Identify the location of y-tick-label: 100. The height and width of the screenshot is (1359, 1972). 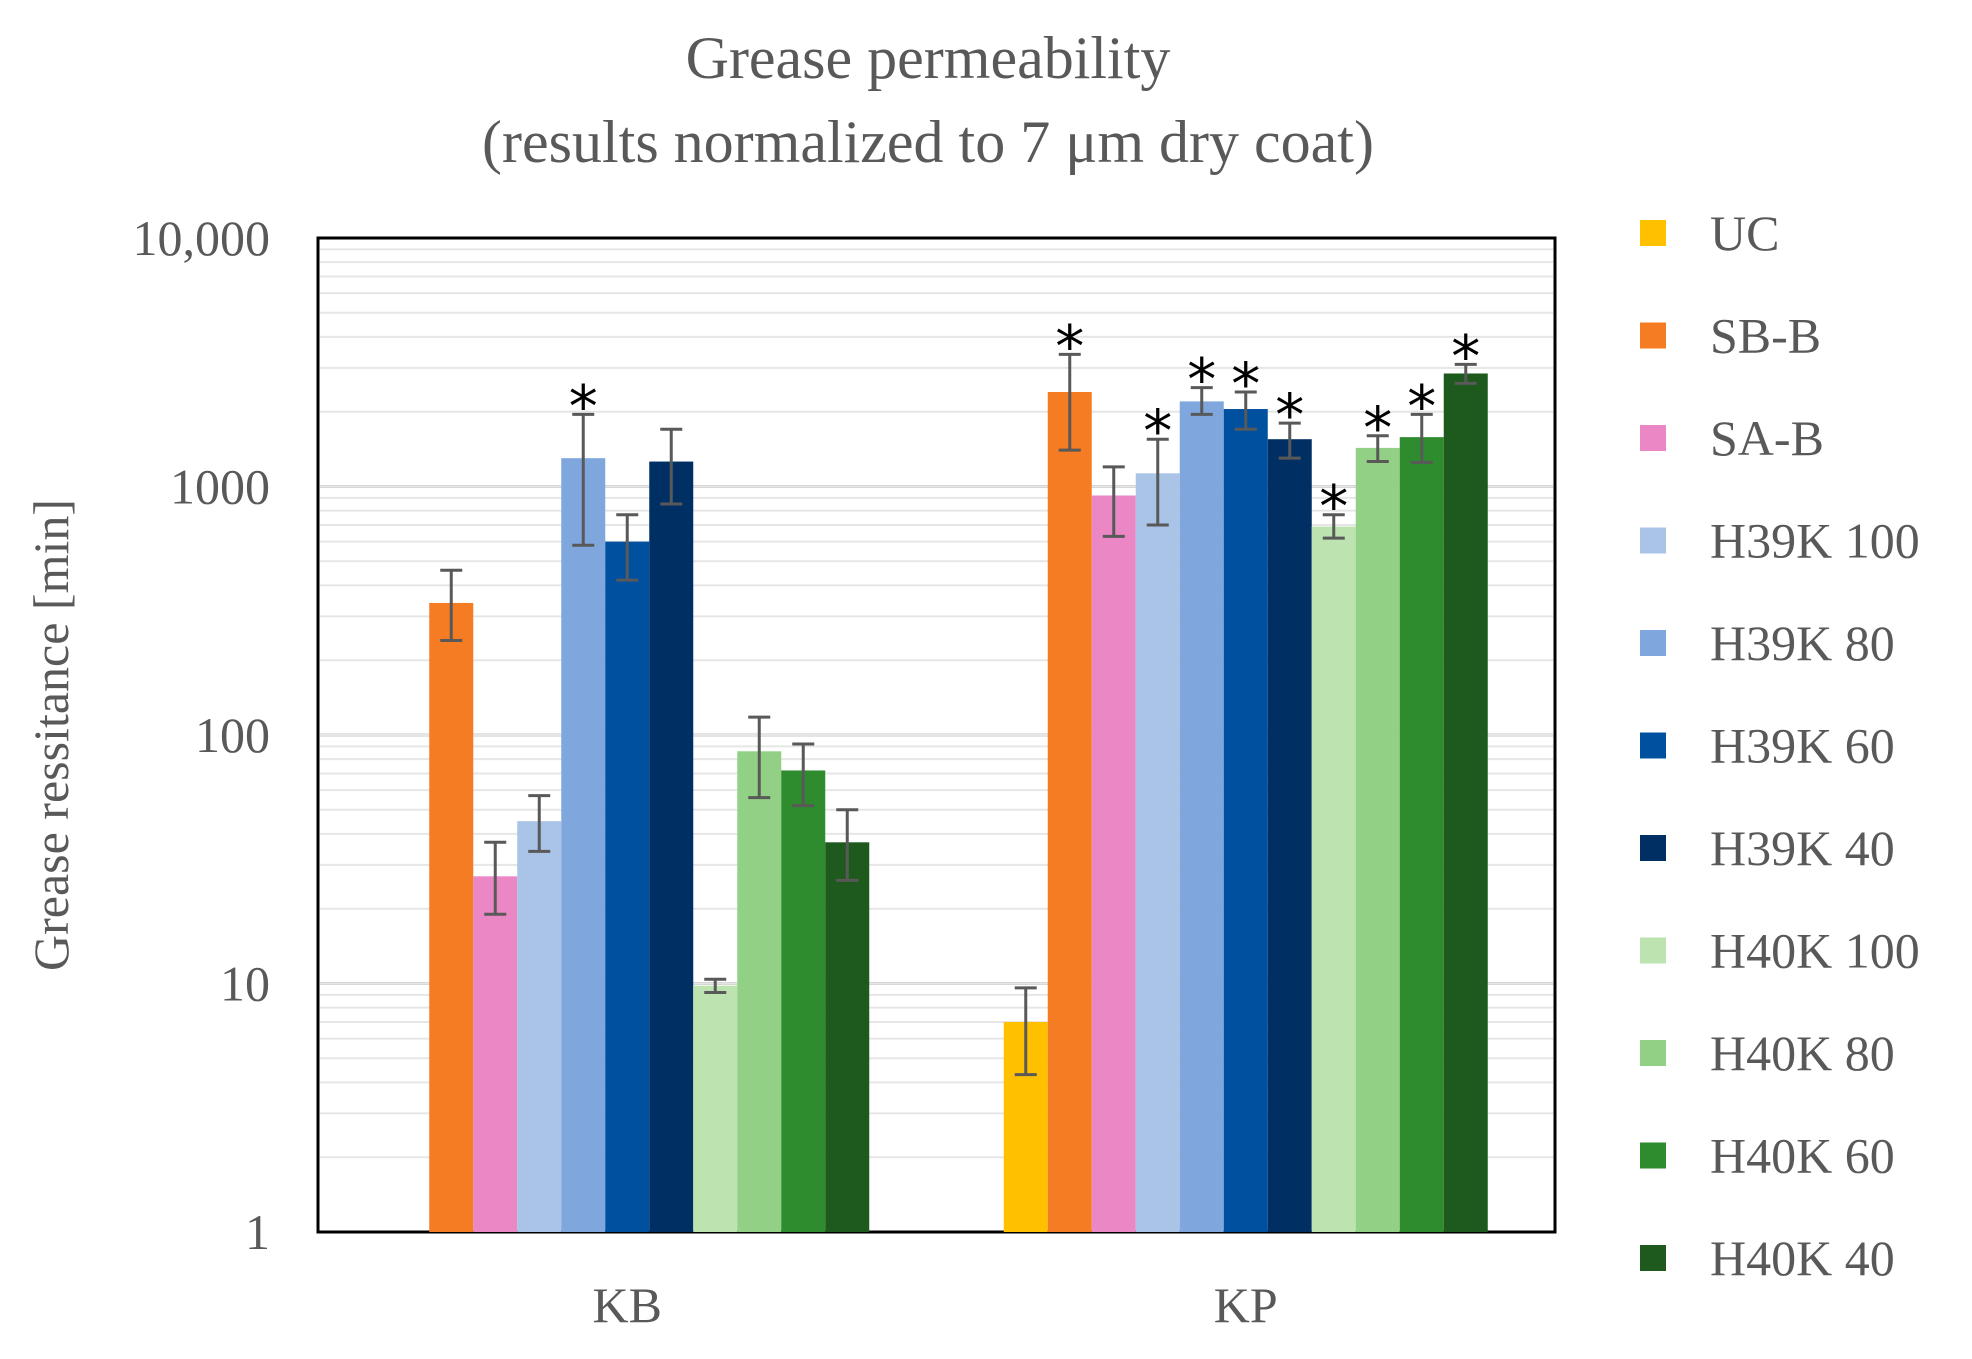
(232, 735).